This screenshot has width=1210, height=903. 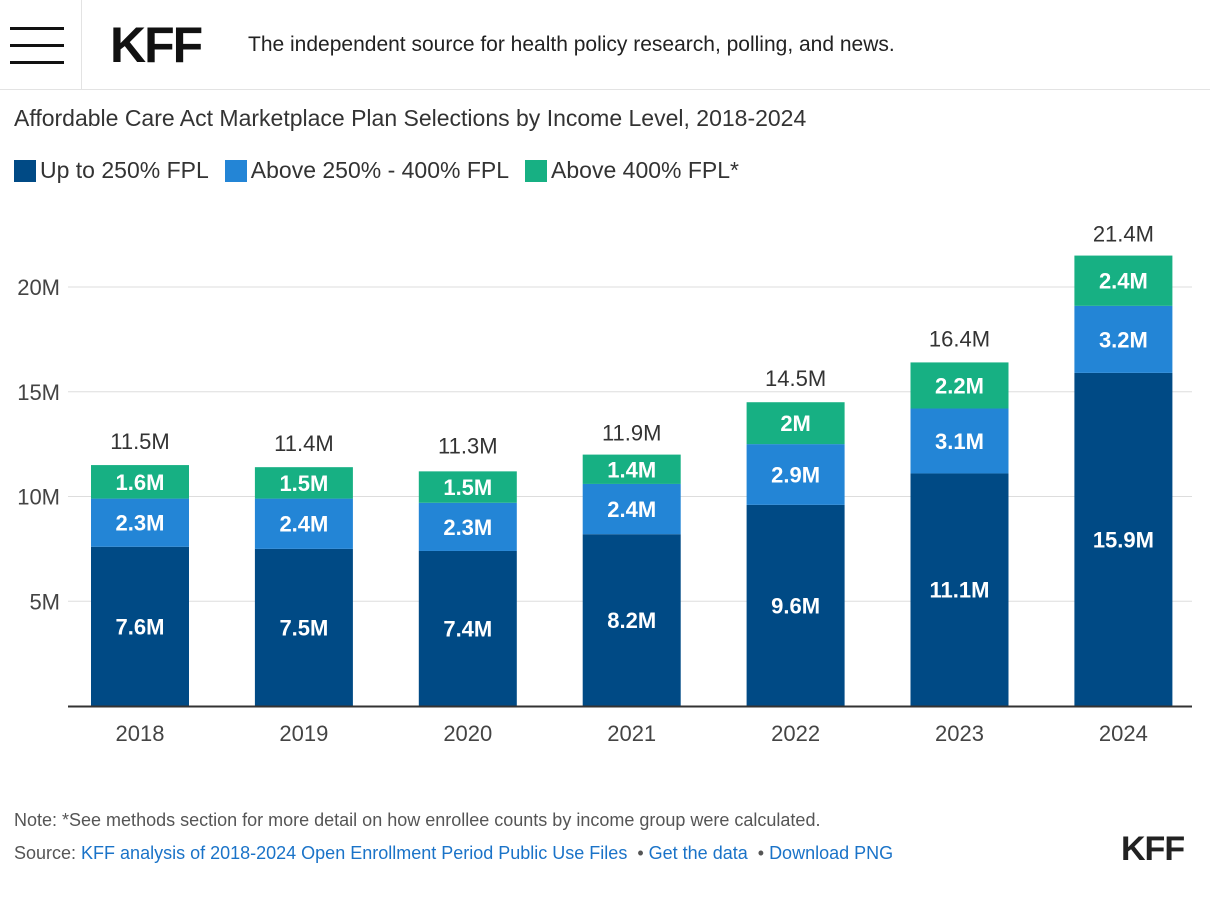 What do you see at coordinates (44, 601) in the screenshot?
I see `y-tick-label: 5M` at bounding box center [44, 601].